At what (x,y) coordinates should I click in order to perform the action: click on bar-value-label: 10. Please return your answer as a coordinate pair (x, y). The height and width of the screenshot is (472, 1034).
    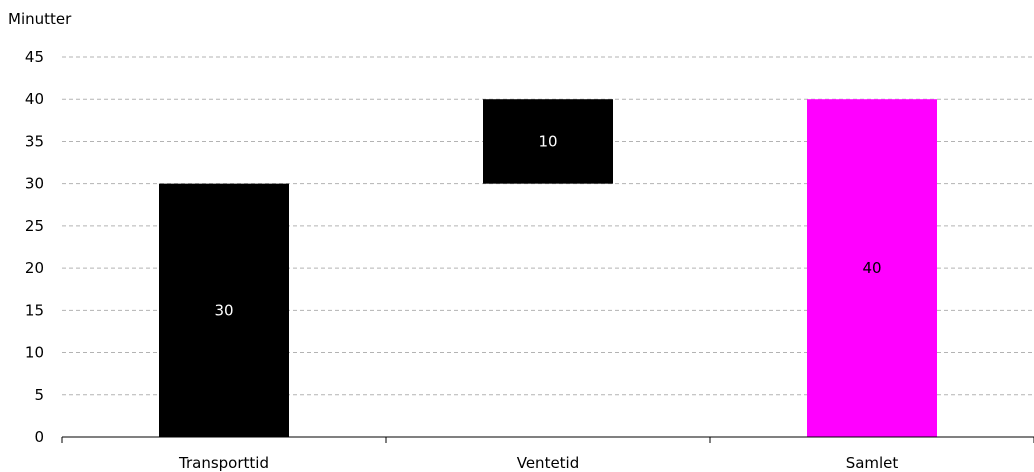
    Looking at the image, I should click on (547, 141).